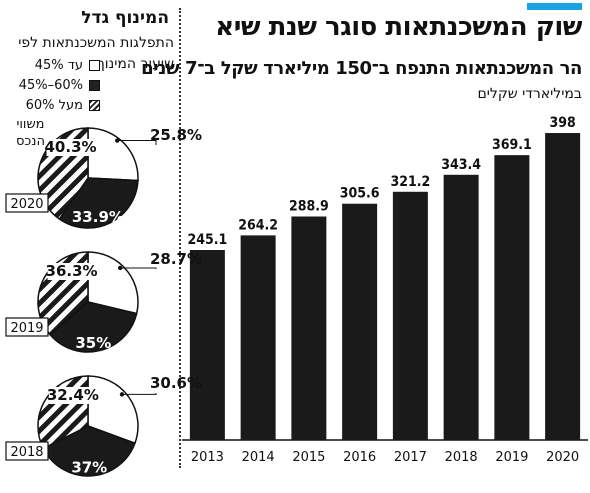 The width and height of the screenshot is (590, 493). I want to click on legend-label-mid: 60%–45%, so click(50, 85).